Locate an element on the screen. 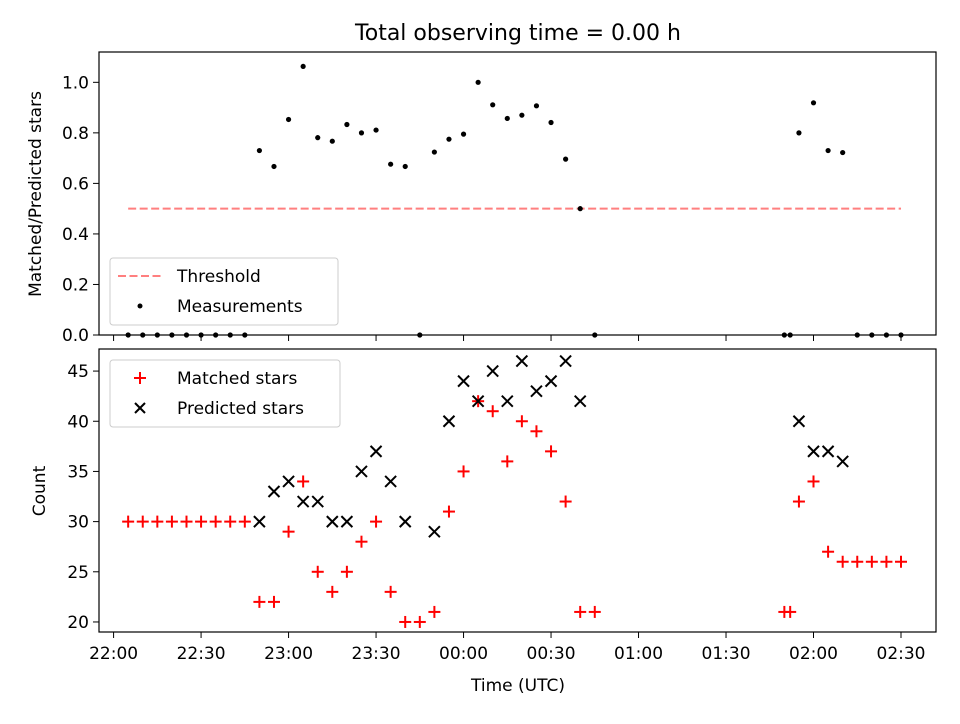 The height and width of the screenshot is (724, 960). bottom-x-tick-label: 00:00 is located at coordinates (463, 654).